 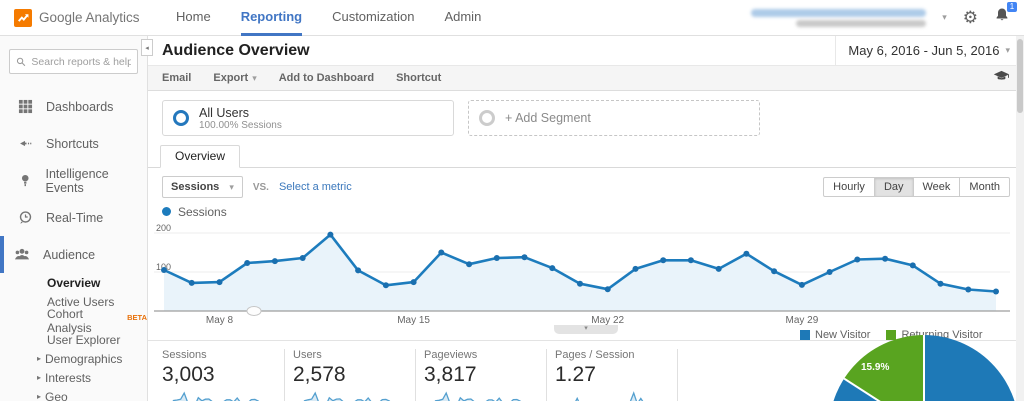 I want to click on chart-legend: Sessions, so click(x=586, y=210).